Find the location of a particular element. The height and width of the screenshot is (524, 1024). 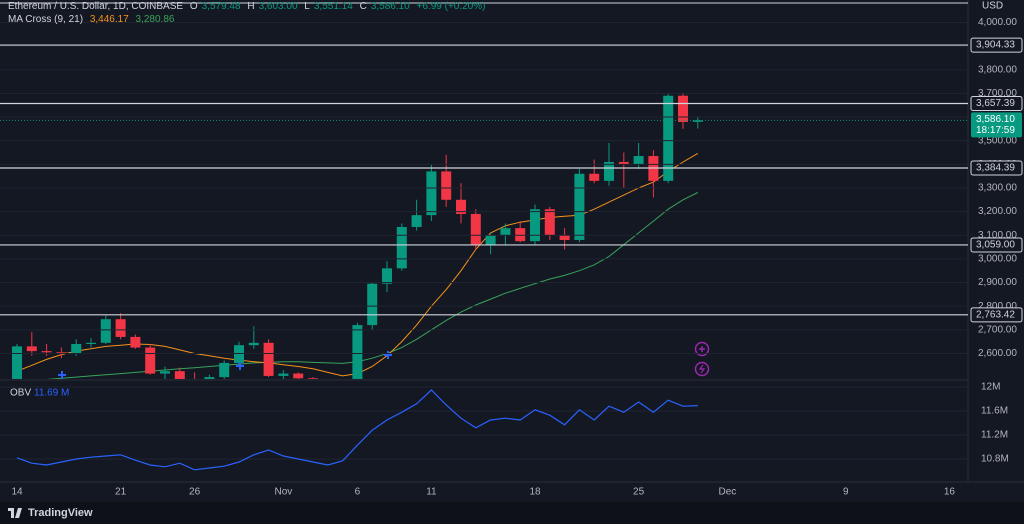

x-tick-label: 21 is located at coordinates (121, 492).